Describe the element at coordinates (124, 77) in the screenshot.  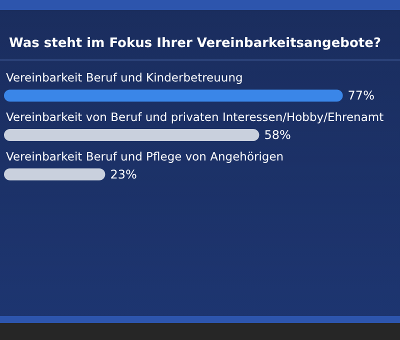
I see `y-tick-label: Vereinbarkeit Beruf und Kinderbetreuung` at that location.